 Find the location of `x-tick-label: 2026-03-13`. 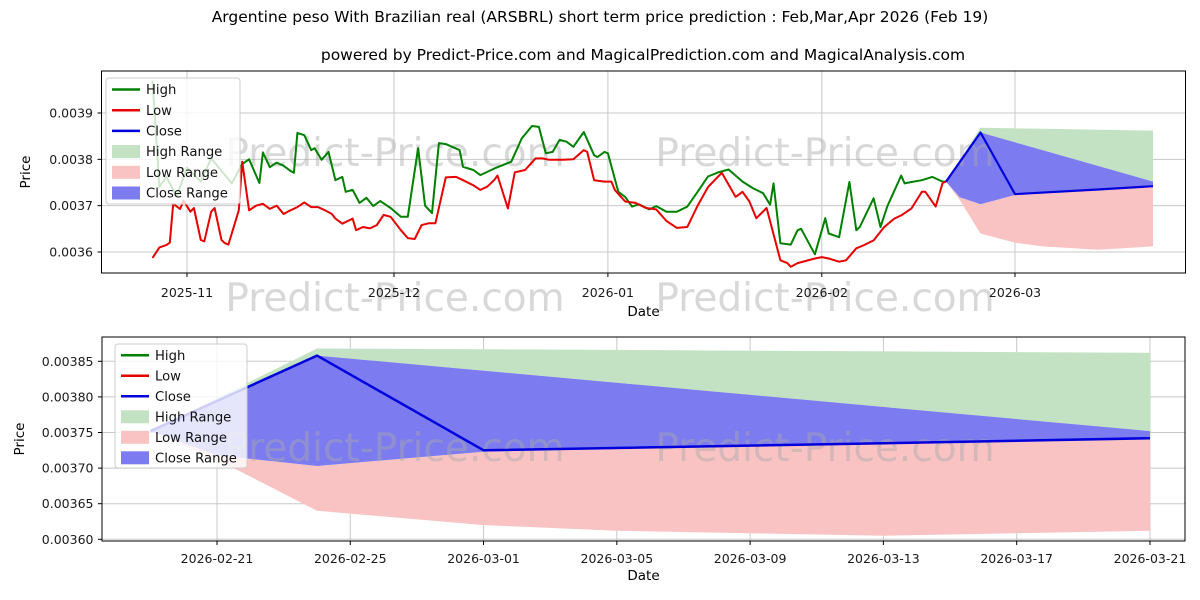

x-tick-label: 2026-03-13 is located at coordinates (883, 558).